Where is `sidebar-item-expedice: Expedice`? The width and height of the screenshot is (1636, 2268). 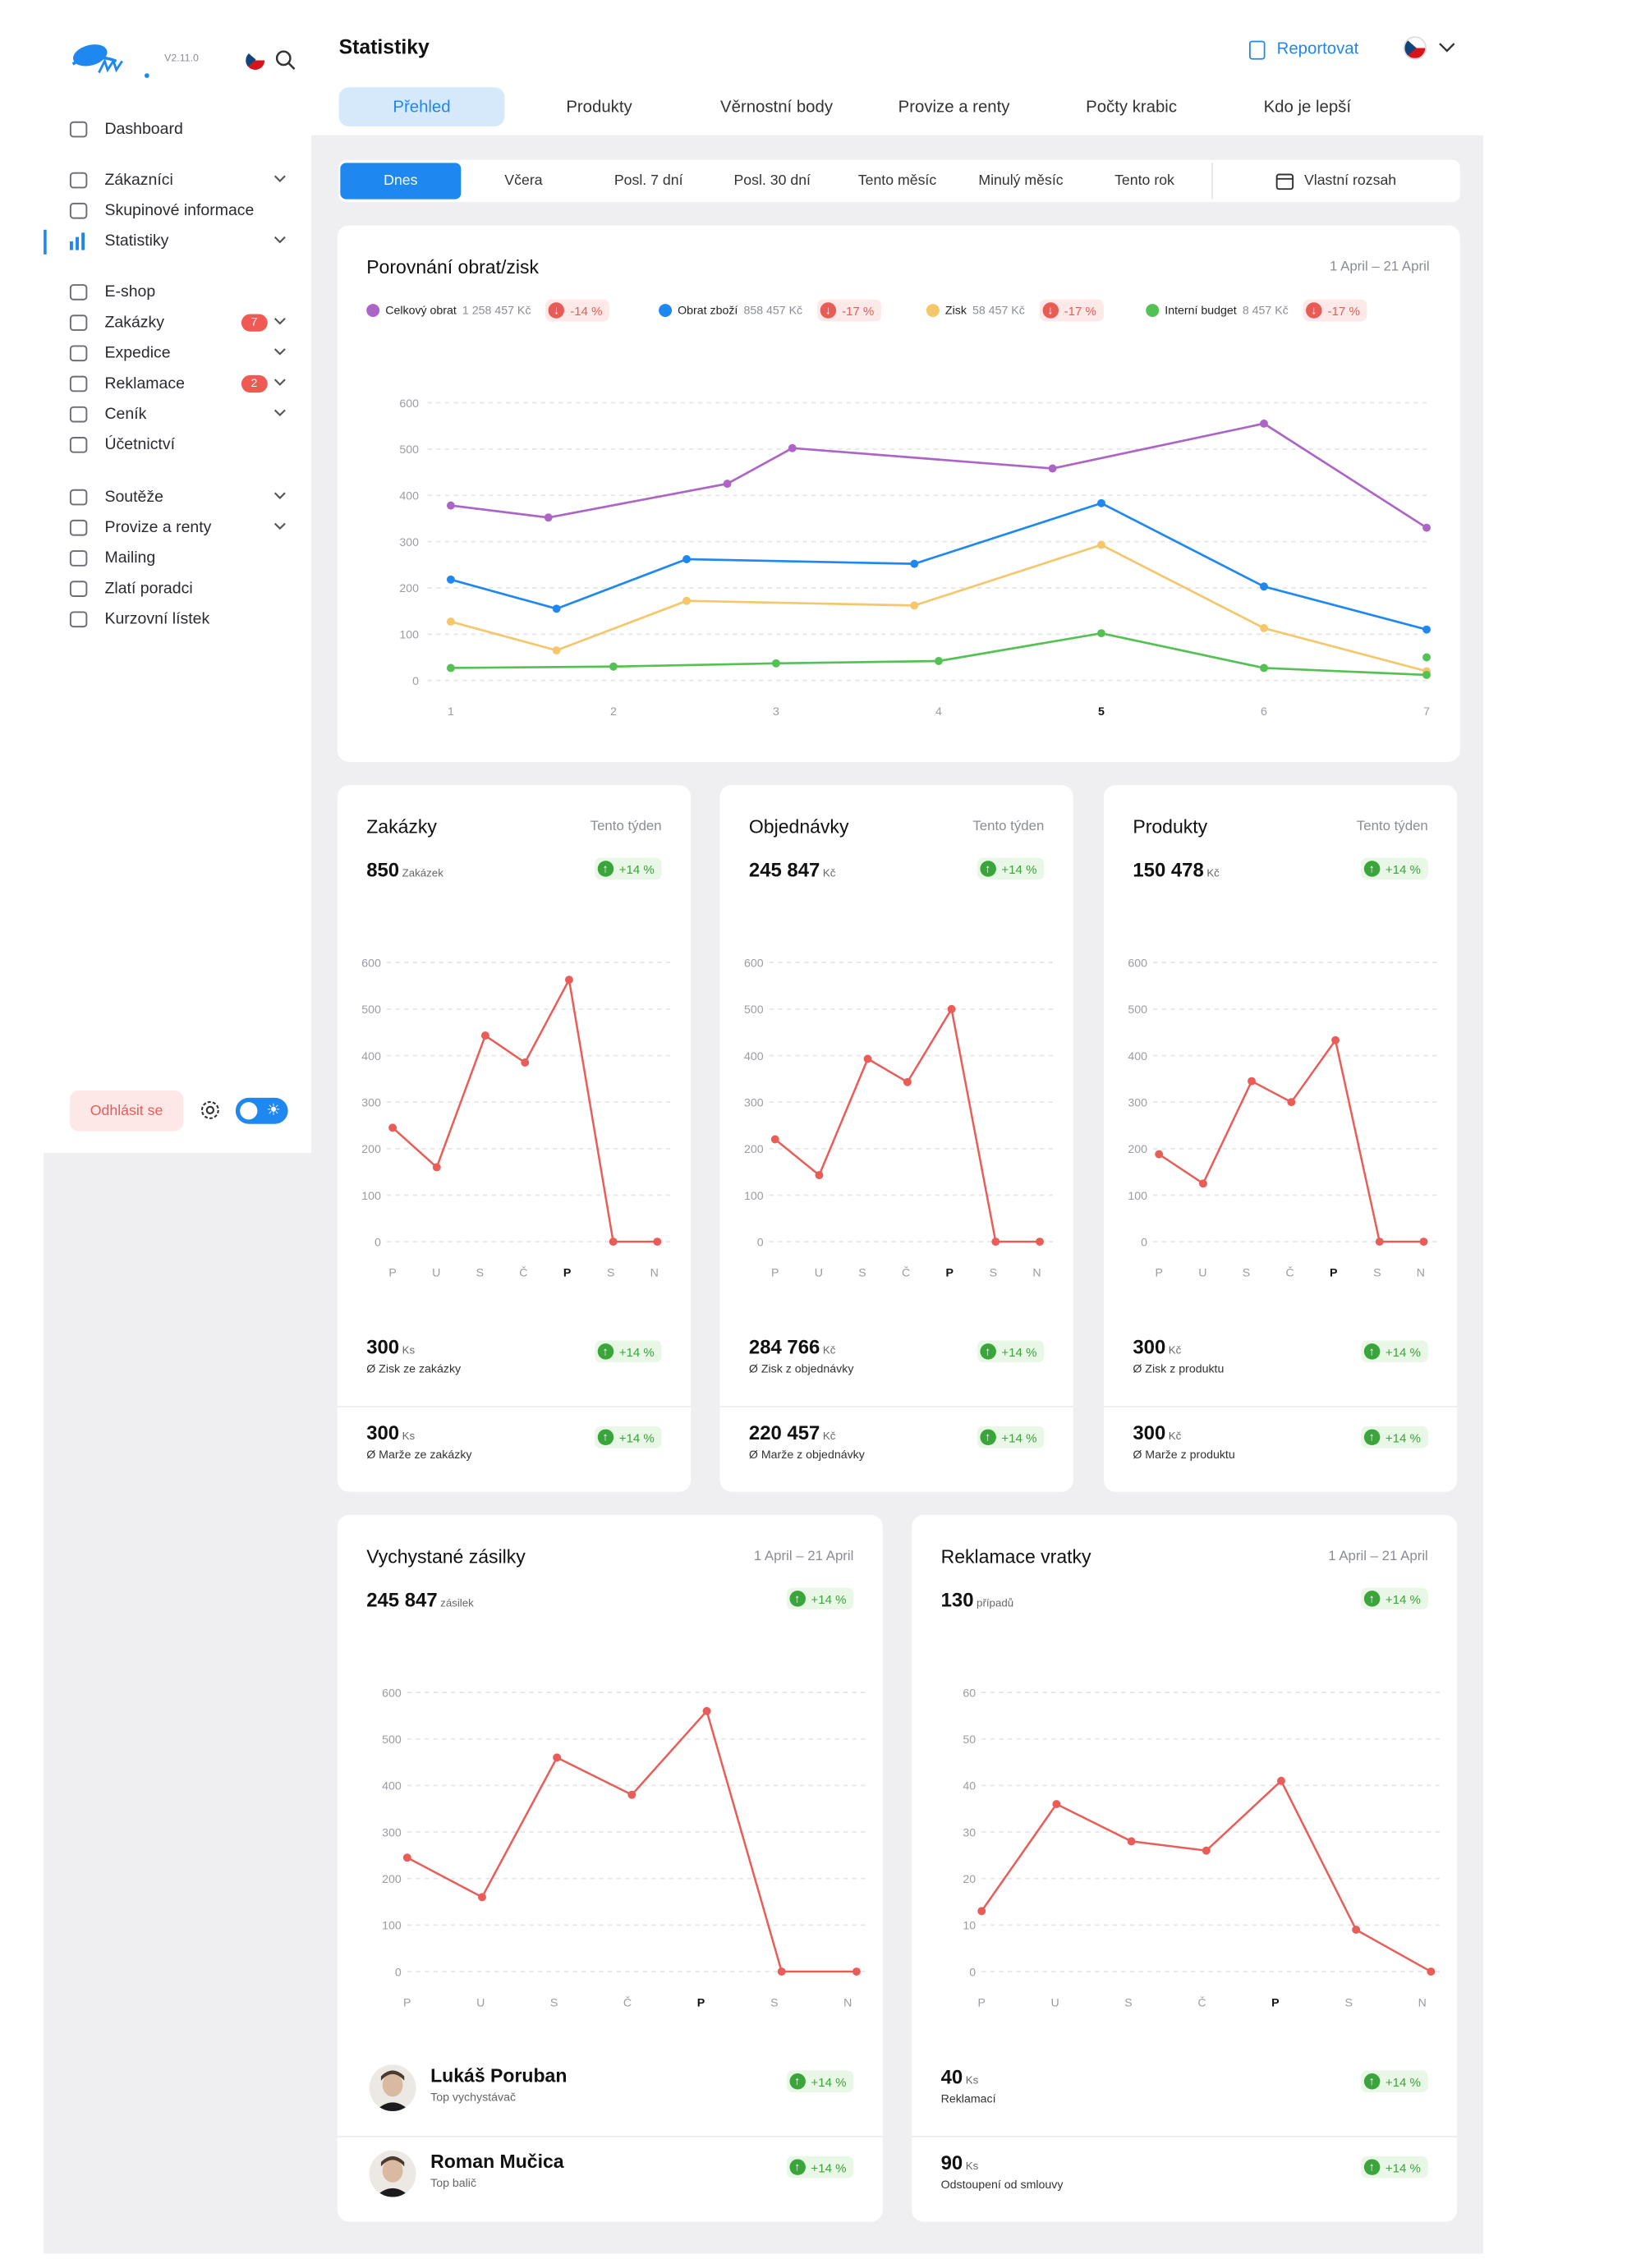 sidebar-item-expedice: Expedice is located at coordinates (183, 353).